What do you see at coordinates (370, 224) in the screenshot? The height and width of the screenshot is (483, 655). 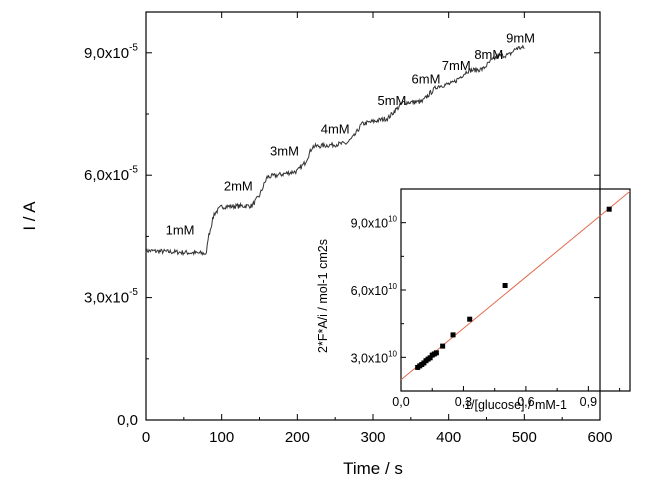 I see `inset-y-tick-label-mantissa: 9,0x10` at bounding box center [370, 224].